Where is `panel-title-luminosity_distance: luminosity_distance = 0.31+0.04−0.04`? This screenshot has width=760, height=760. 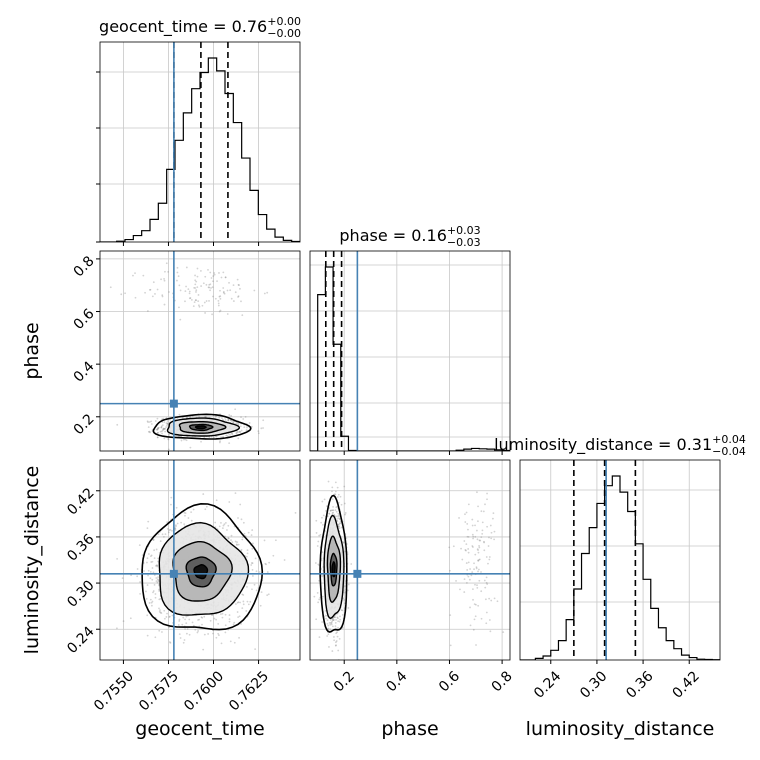 panel-title-luminosity_distance: luminosity_distance = 0.31+0.04−0.04 is located at coordinates (620, 445).